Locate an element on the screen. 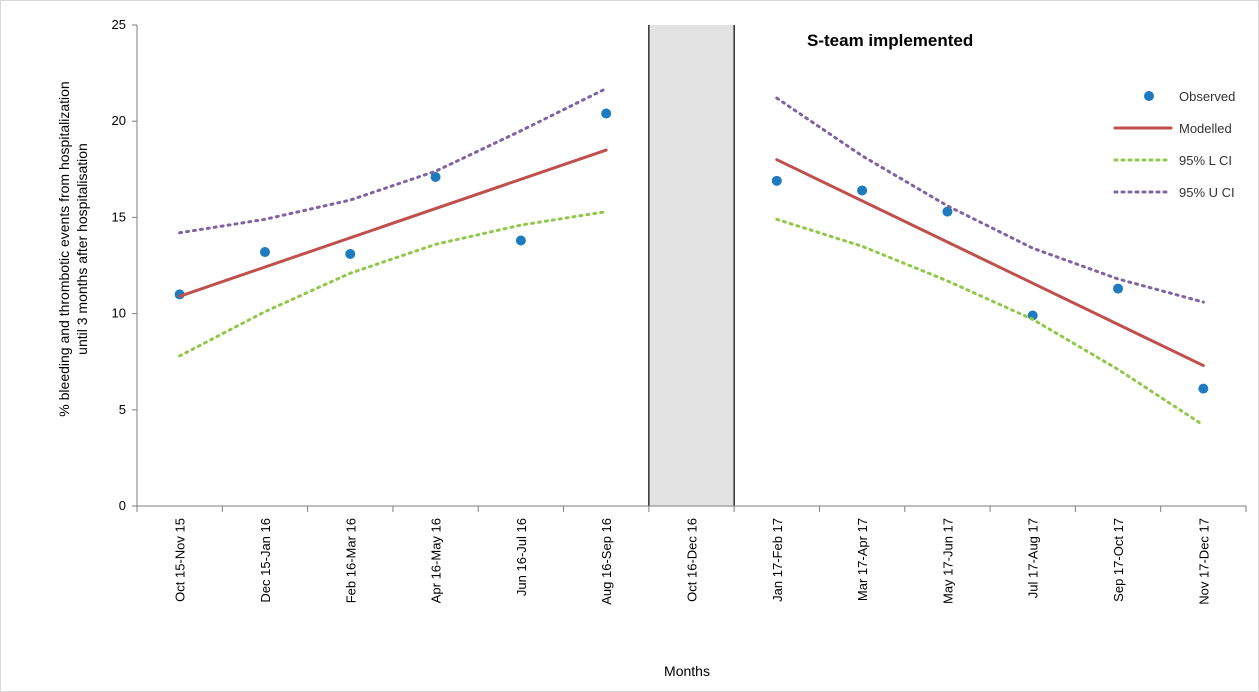  95-l-ci-line-segment-2 is located at coordinates (990, 322).